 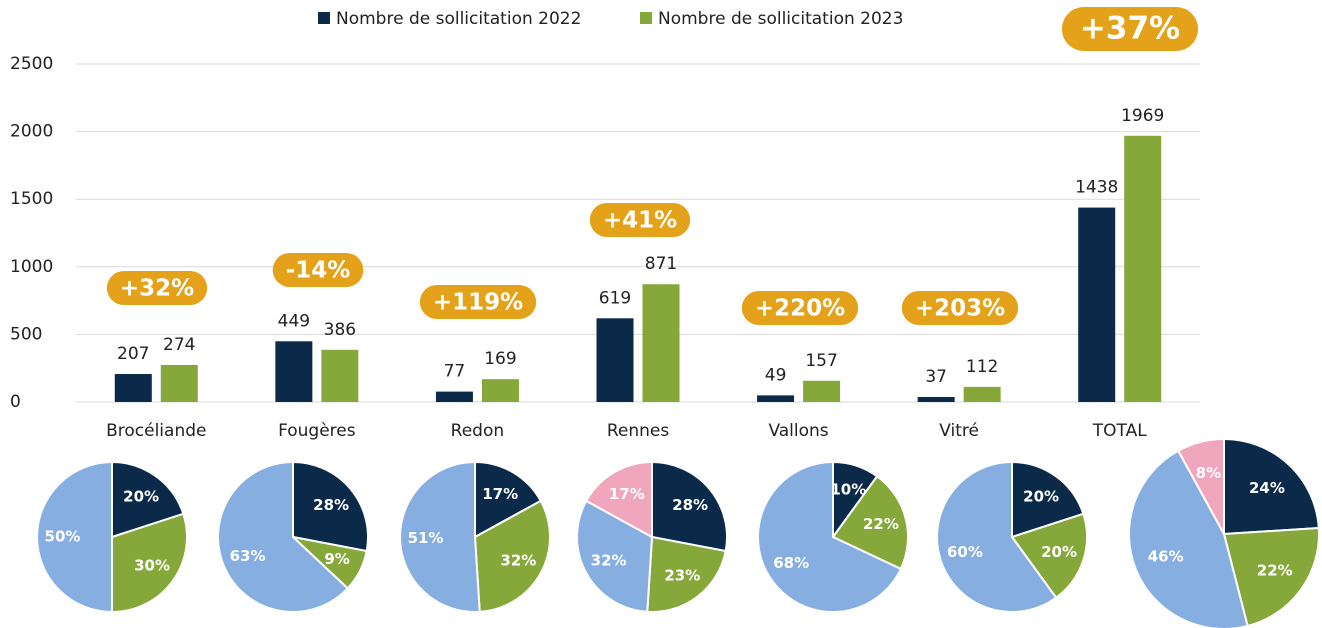 What do you see at coordinates (848, 489) in the screenshot?
I see `pie-label: 10%` at bounding box center [848, 489].